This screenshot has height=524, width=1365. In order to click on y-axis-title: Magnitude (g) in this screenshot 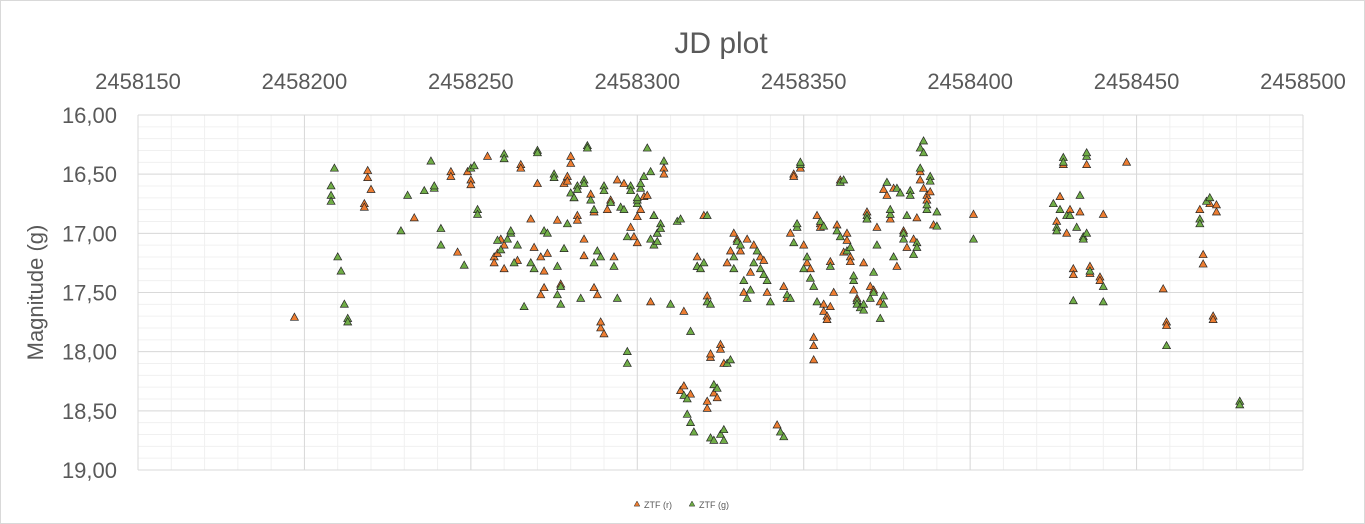, I will do `click(35, 293)`.